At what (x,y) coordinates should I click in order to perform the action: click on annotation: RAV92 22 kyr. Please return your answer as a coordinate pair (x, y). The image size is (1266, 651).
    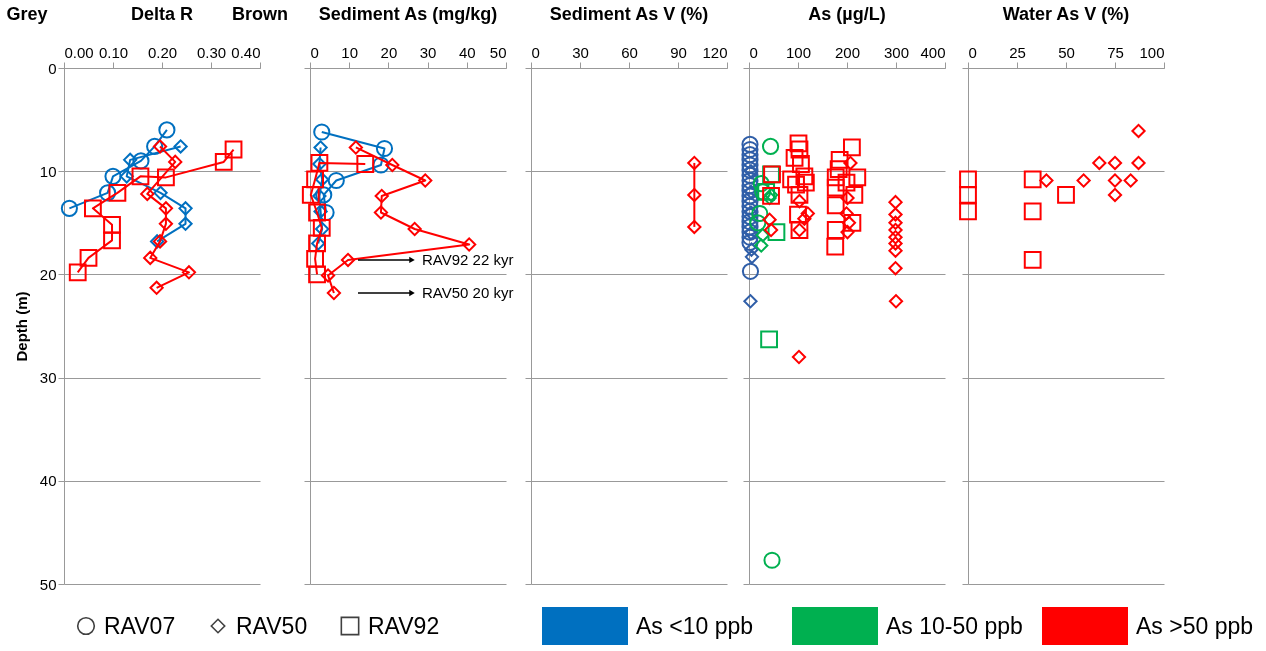
    Looking at the image, I should click on (468, 259).